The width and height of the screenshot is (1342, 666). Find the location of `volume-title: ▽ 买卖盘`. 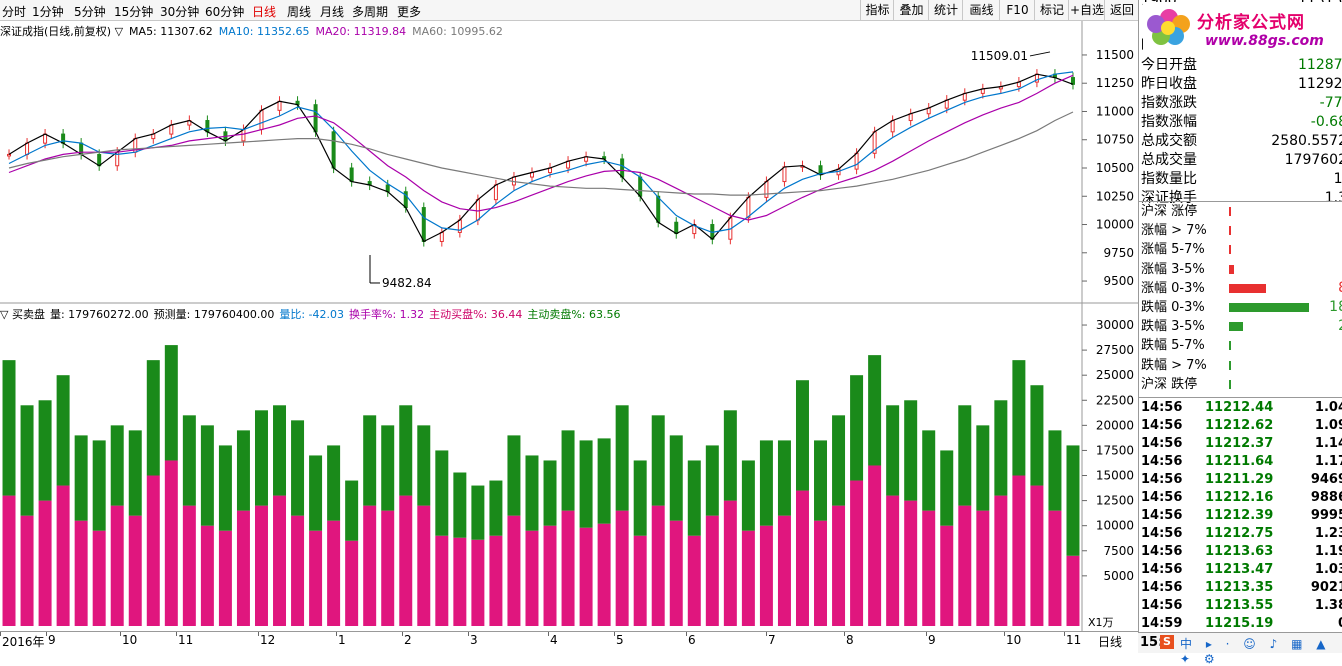

volume-title: ▽ 买卖盘 is located at coordinates (22, 314).